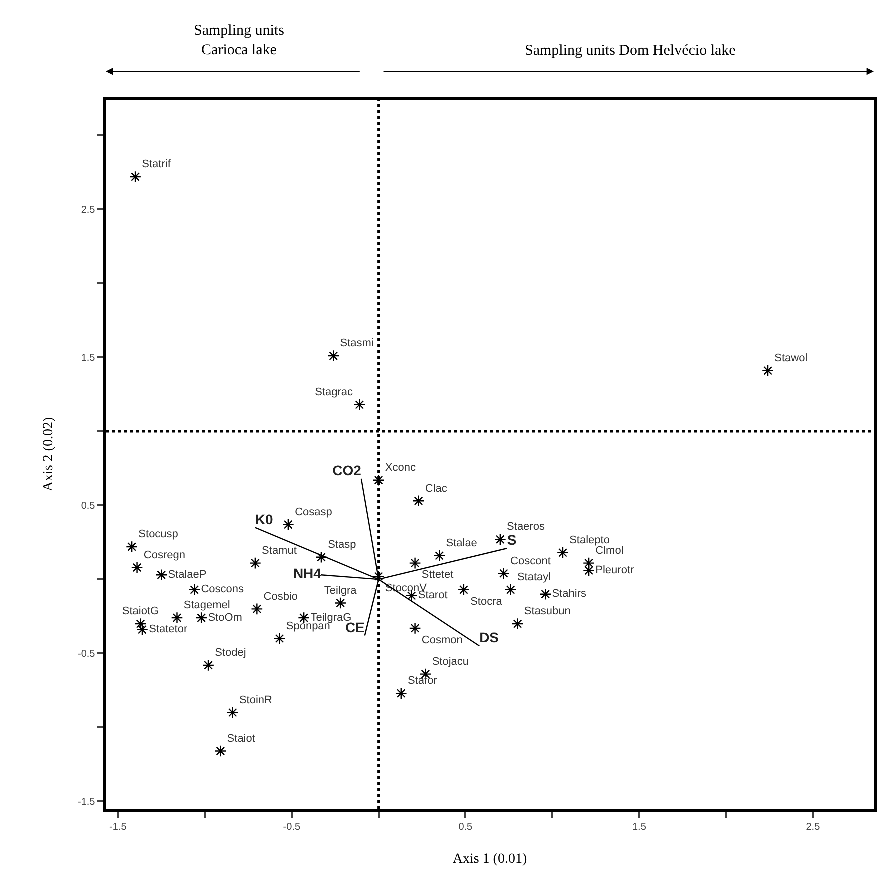 The height and width of the screenshot is (889, 878). I want to click on series-label: Stahirs, so click(569, 594).